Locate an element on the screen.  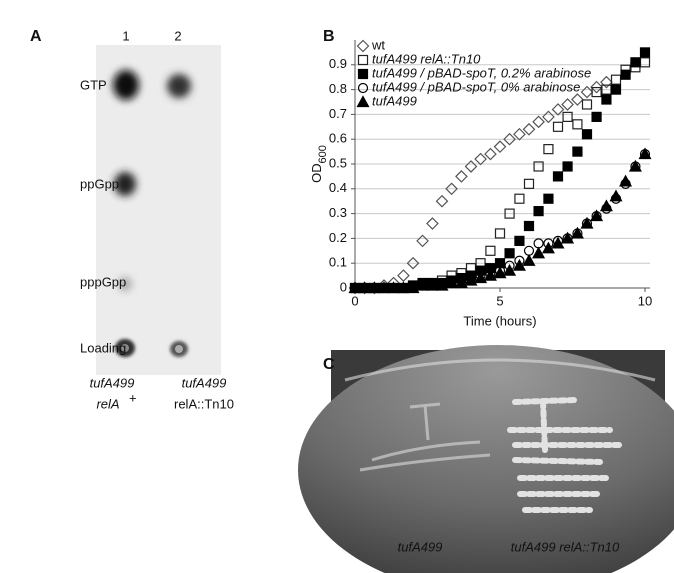
y-tick-label: 0 is located at coordinates (343, 286).